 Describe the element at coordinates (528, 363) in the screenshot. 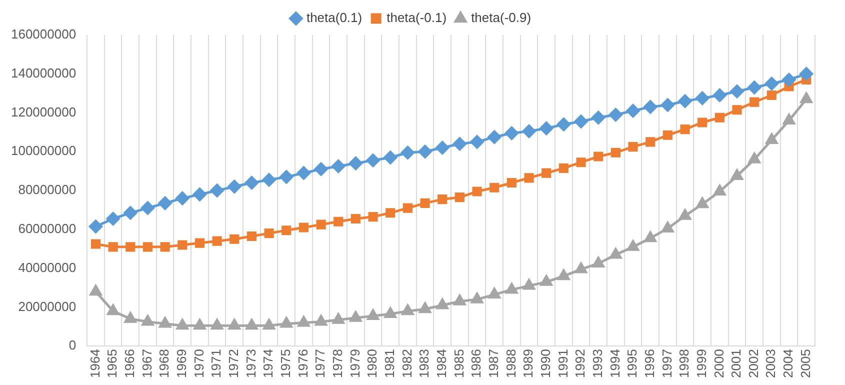

I see `x-tick-label: 1989` at that location.